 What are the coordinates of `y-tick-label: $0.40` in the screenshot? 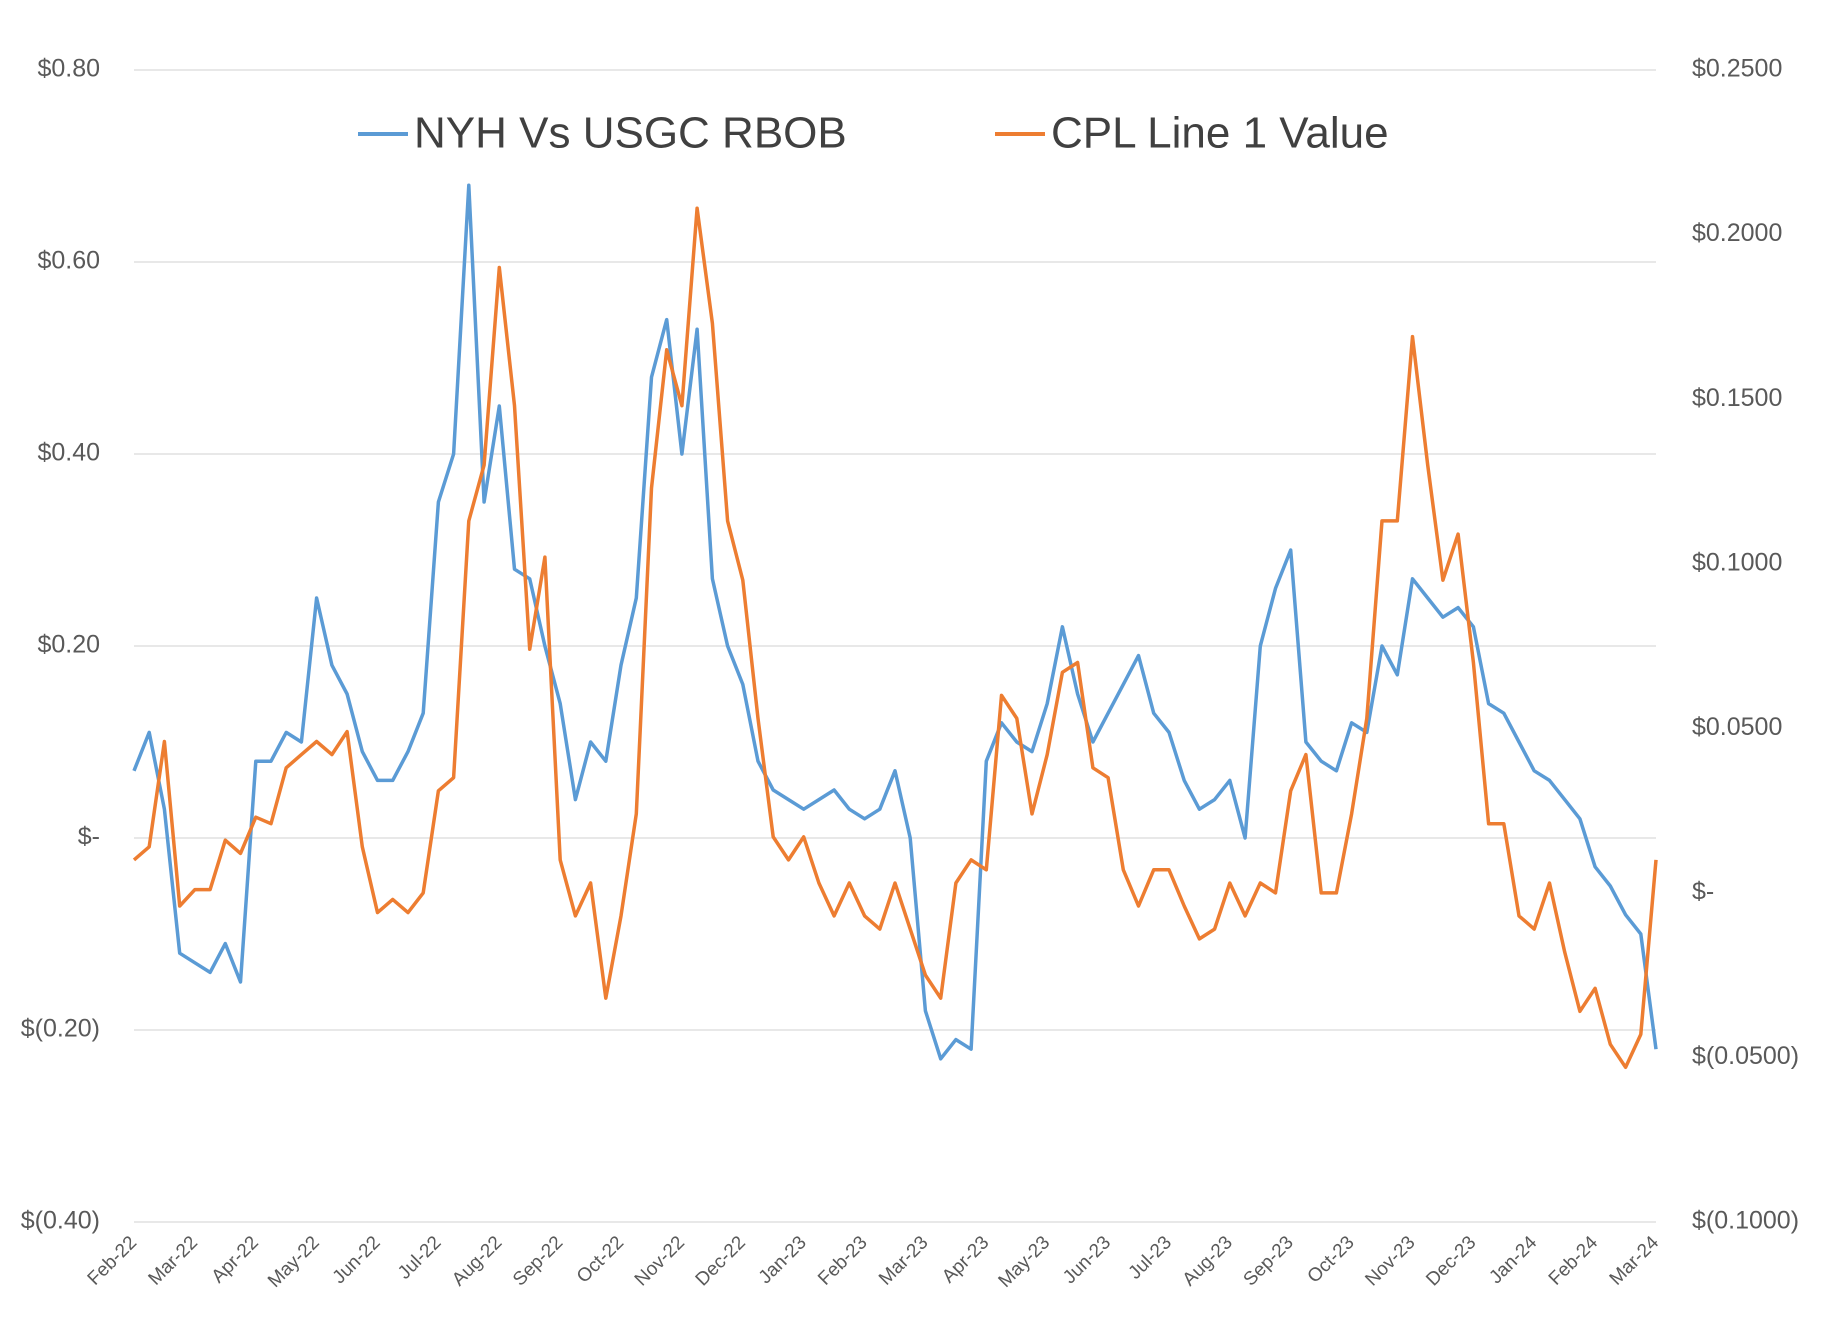 It's located at (68, 453).